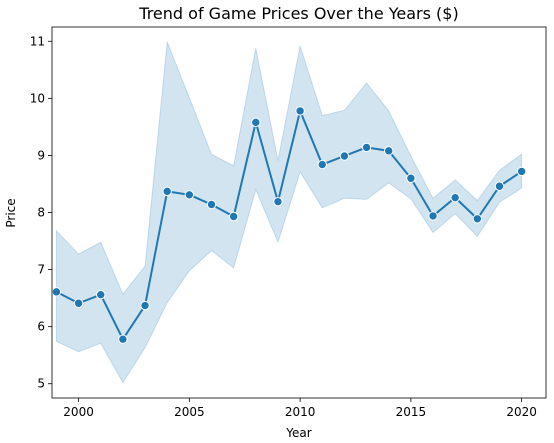  What do you see at coordinates (521, 412) in the screenshot?
I see `x-tick-label: 2020` at bounding box center [521, 412].